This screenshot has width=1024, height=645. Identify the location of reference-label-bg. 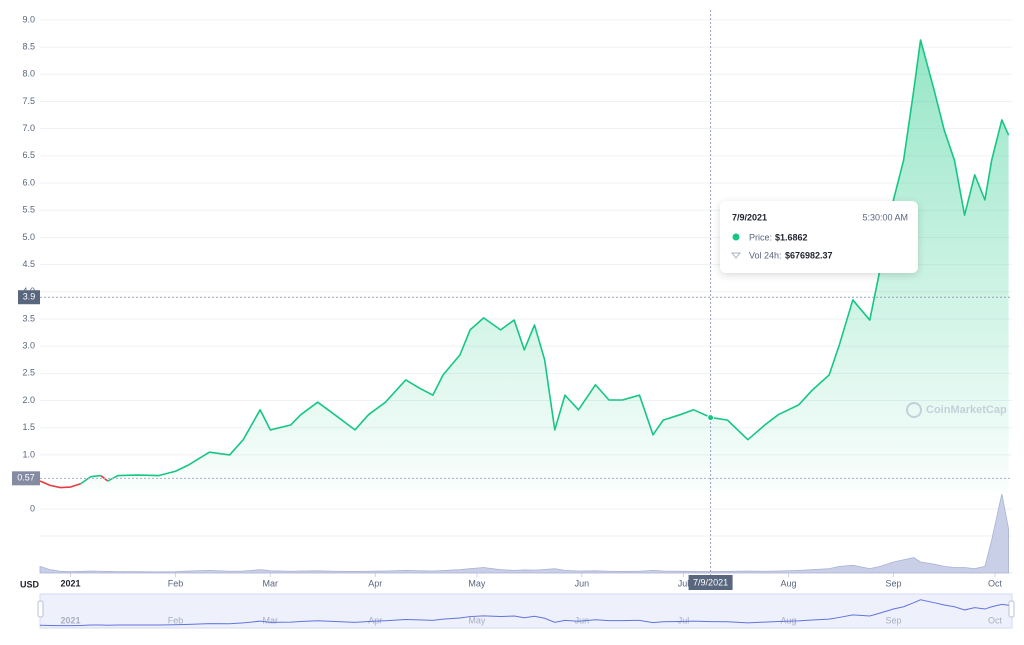
(26, 478).